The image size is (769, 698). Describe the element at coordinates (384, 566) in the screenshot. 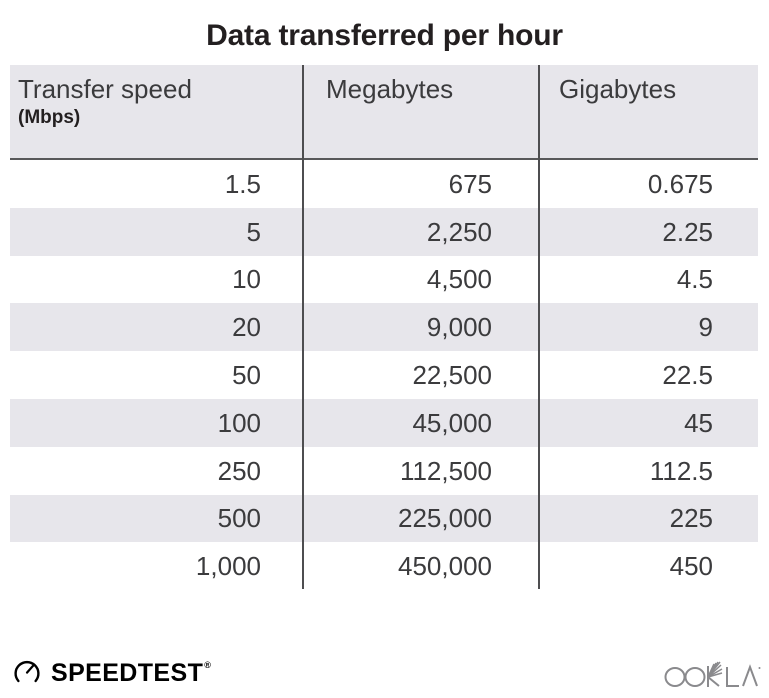

I see `table-row: 1,000 450,000 450` at that location.